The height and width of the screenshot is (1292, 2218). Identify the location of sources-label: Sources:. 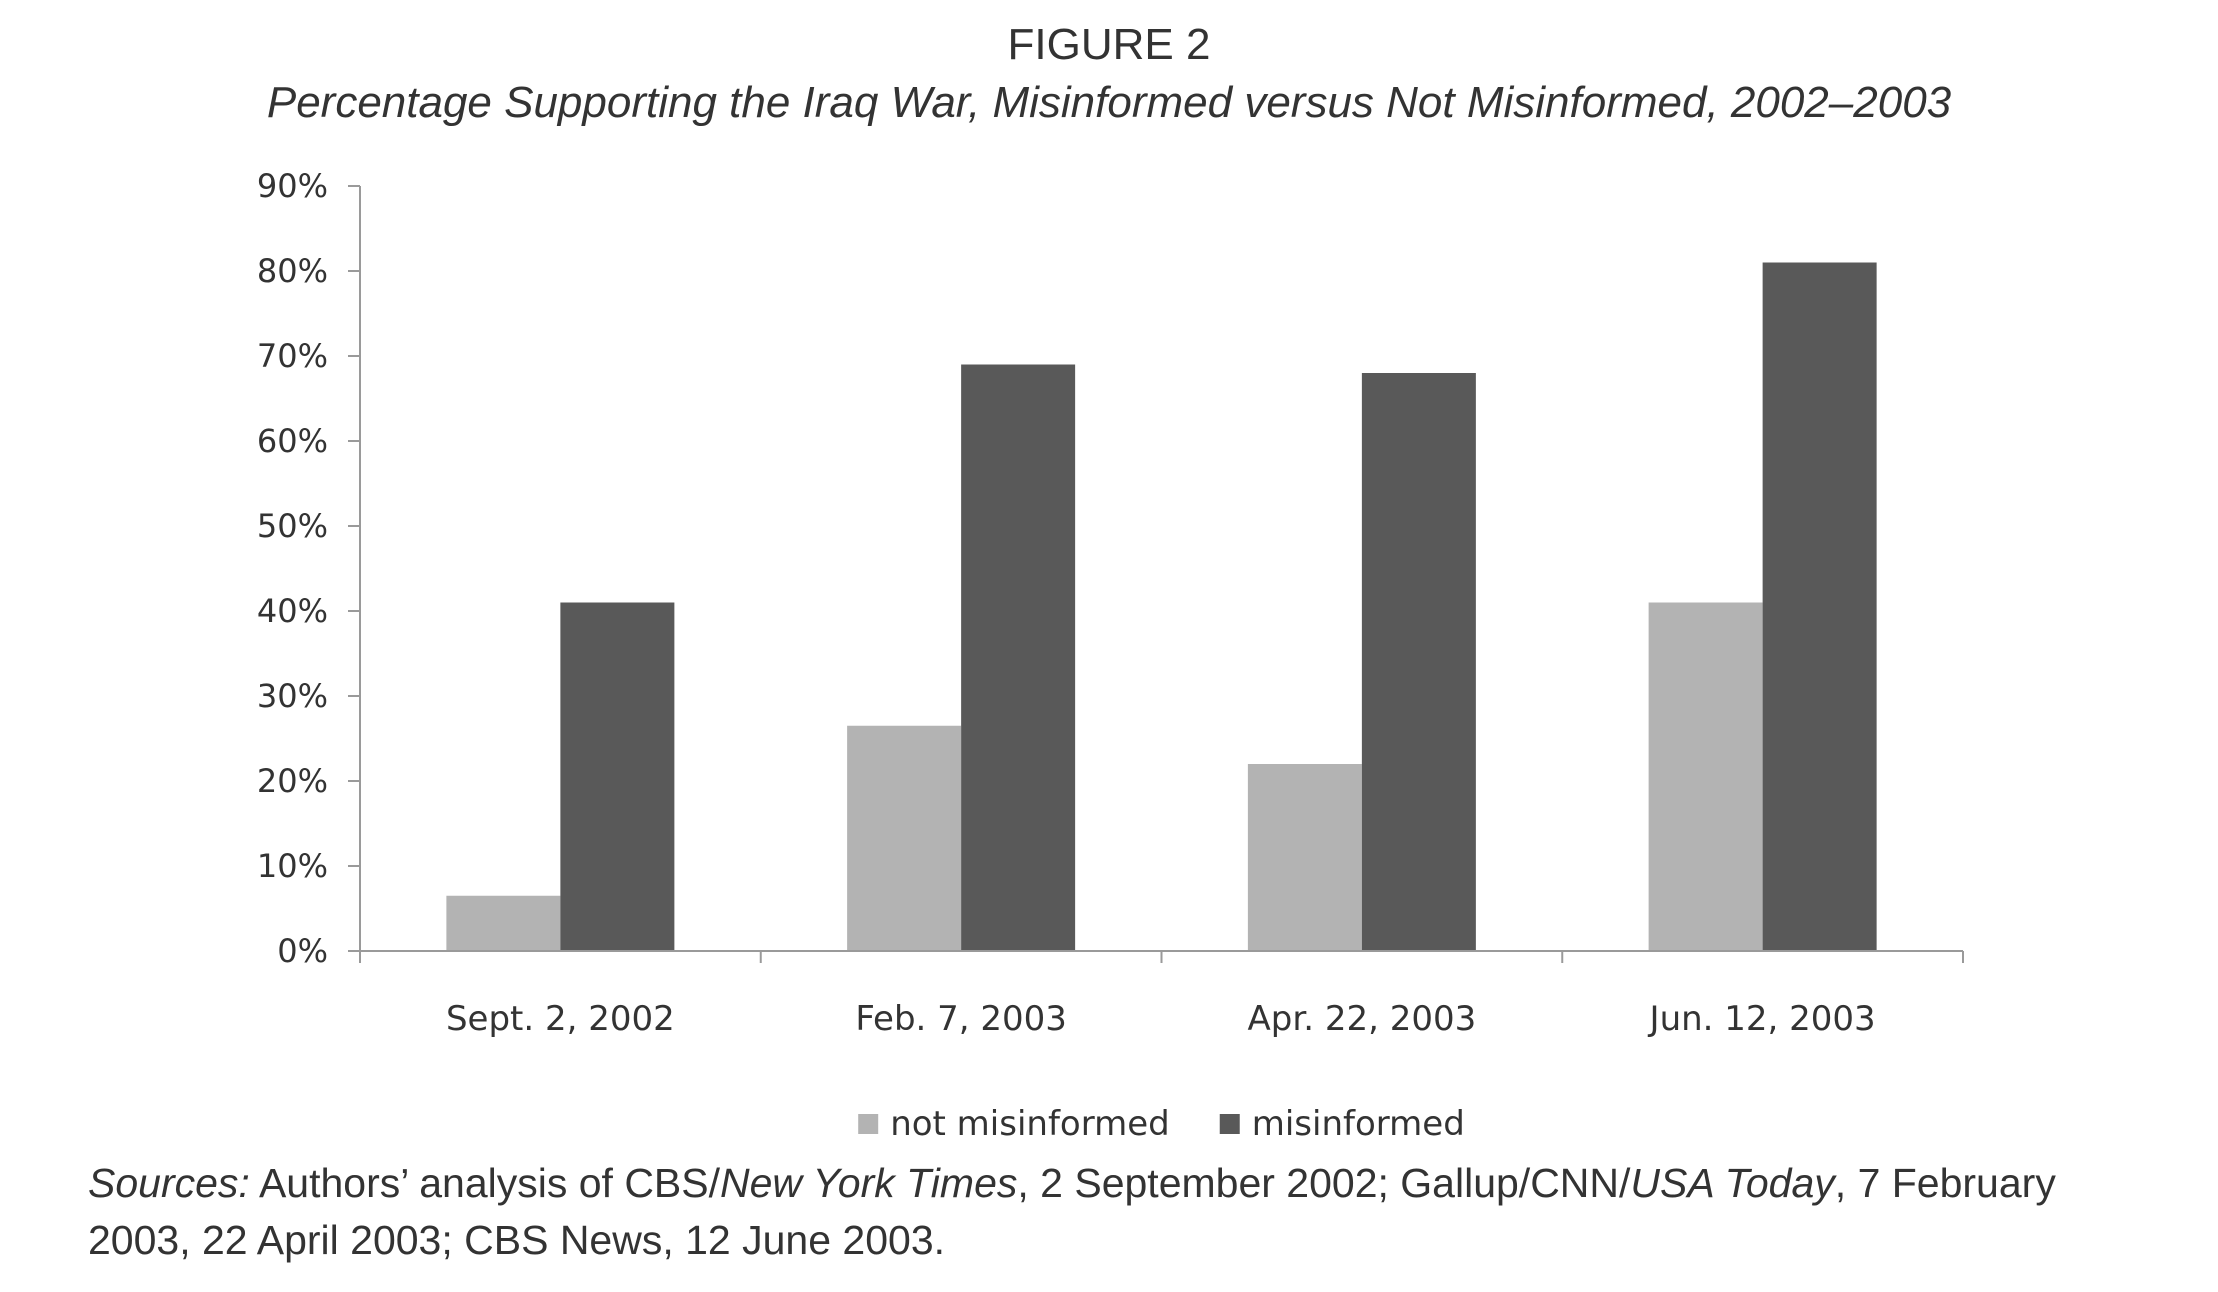
(169, 1183).